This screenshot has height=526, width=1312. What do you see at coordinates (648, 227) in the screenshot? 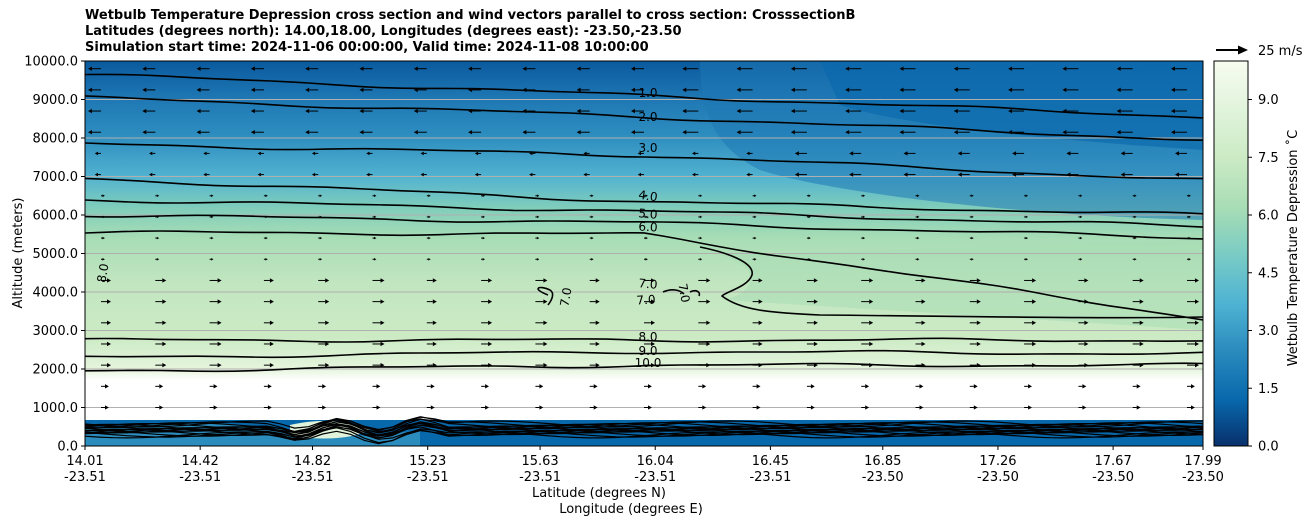
I see `contour-label: 6.0` at bounding box center [648, 227].